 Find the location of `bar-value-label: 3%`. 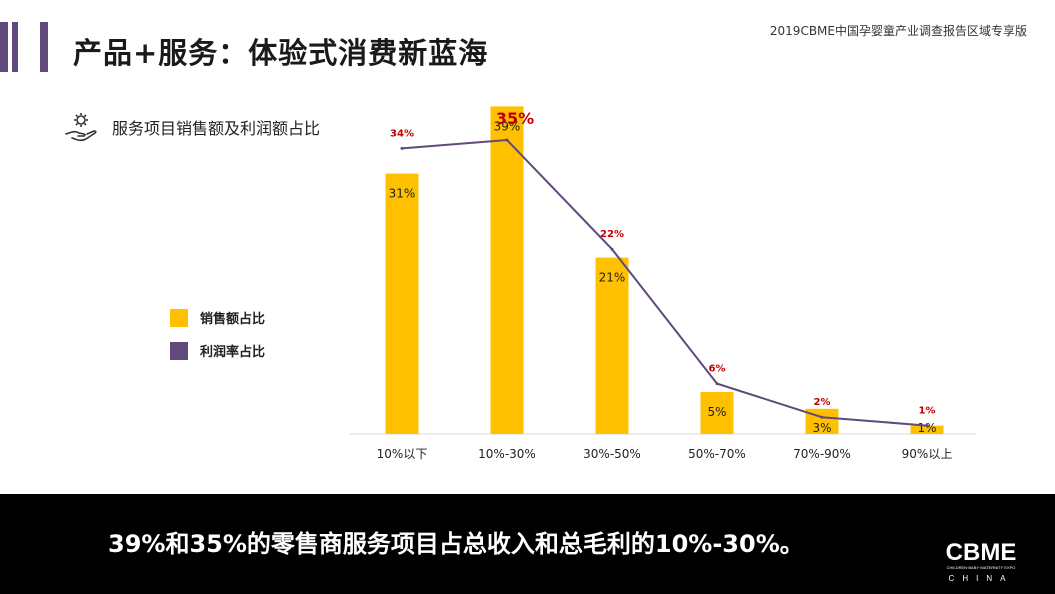

bar-value-label: 3% is located at coordinates (821, 428).